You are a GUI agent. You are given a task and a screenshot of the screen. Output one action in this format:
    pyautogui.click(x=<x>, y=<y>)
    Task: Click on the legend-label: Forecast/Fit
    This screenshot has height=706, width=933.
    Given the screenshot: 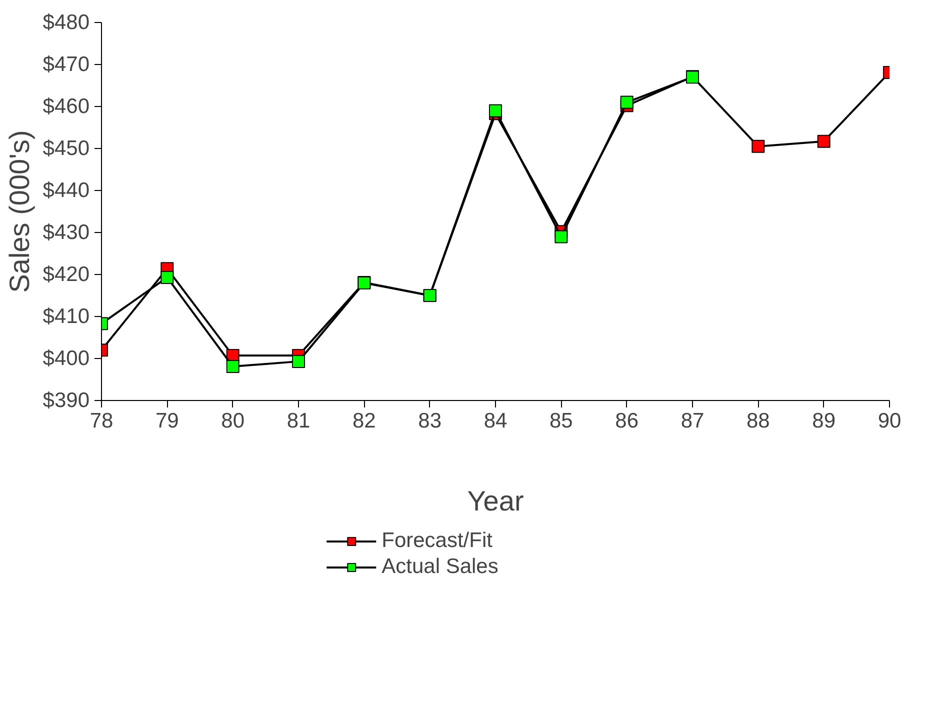 What is the action you would take?
    pyautogui.click(x=437, y=541)
    